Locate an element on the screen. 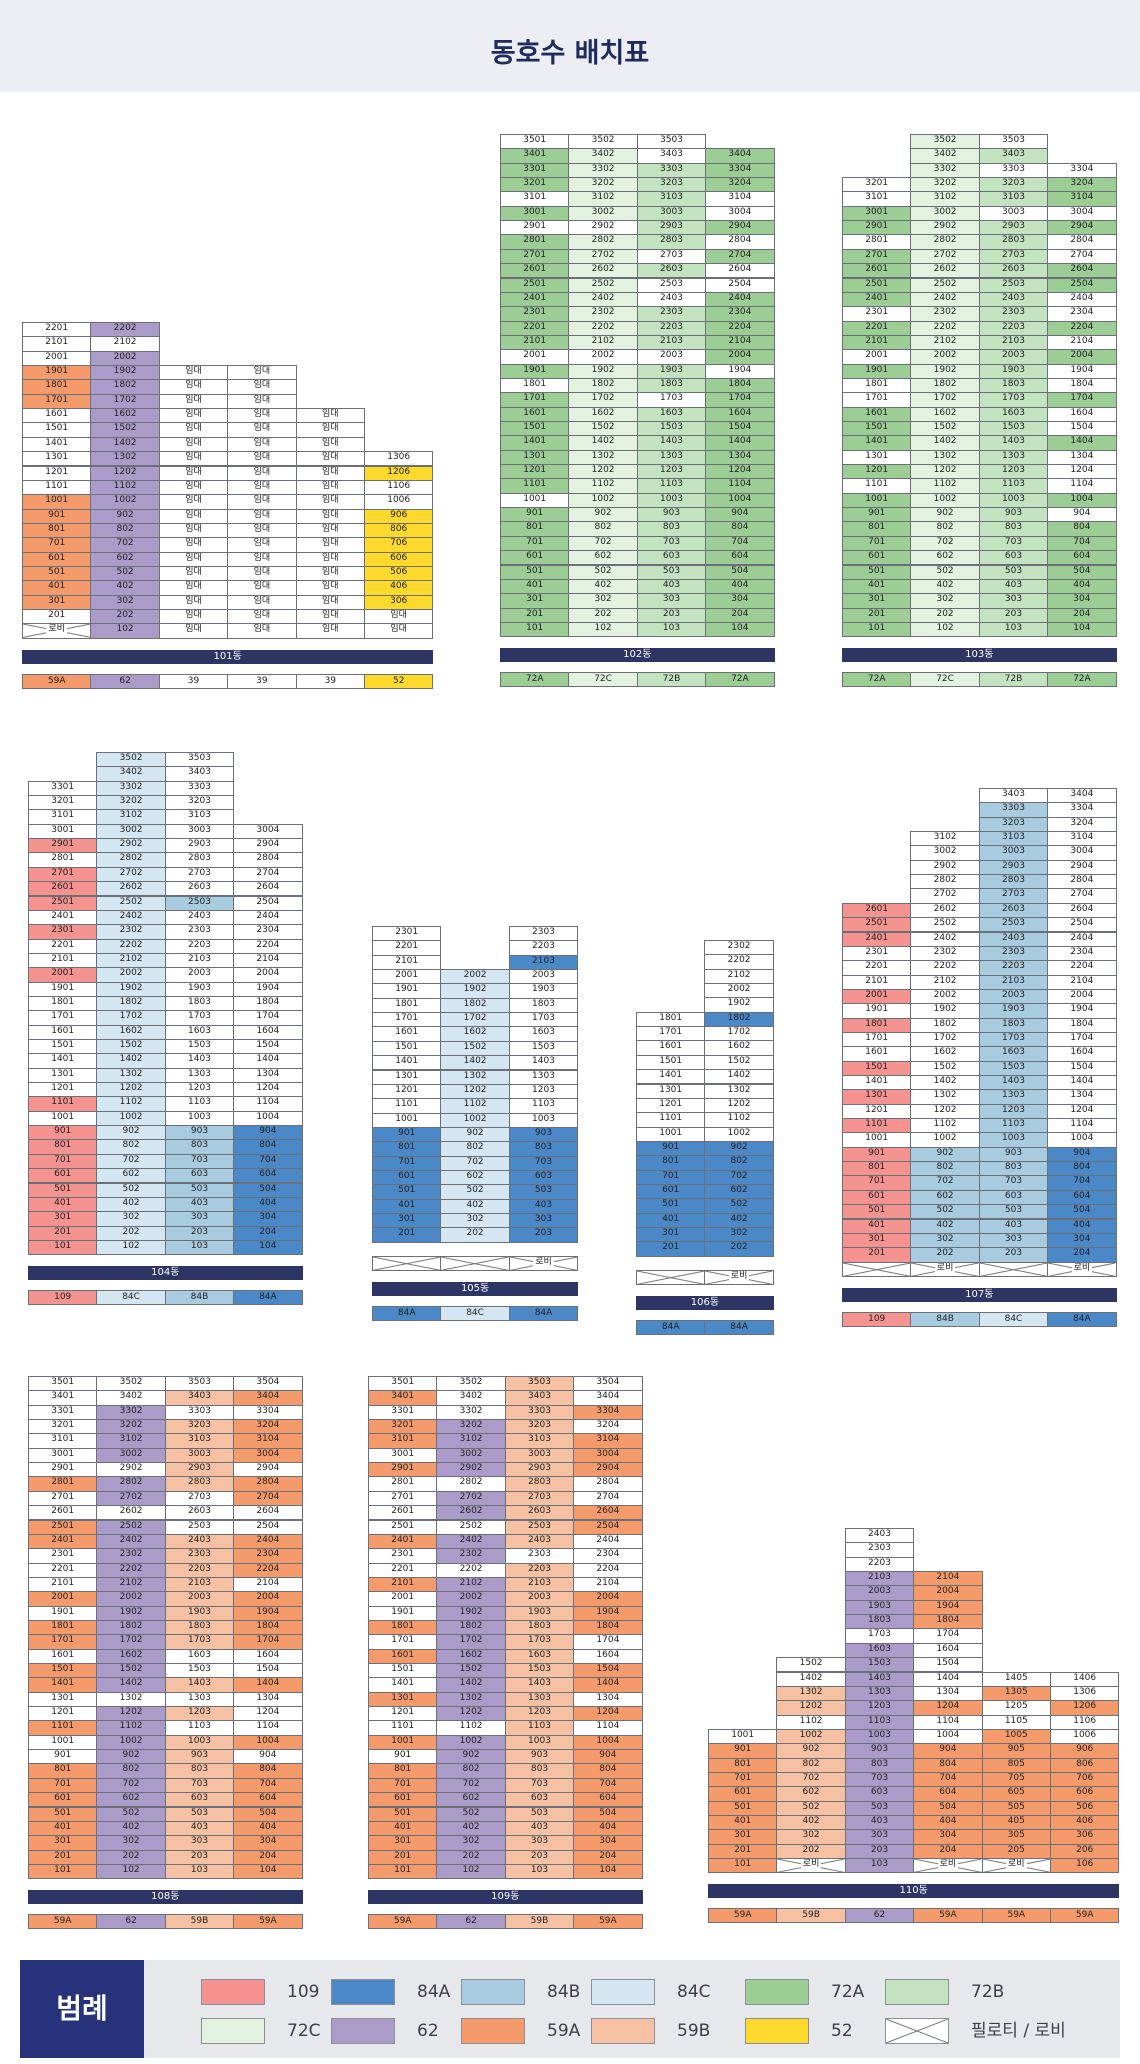  unit-cell: 3501 is located at coordinates (403, 1384).